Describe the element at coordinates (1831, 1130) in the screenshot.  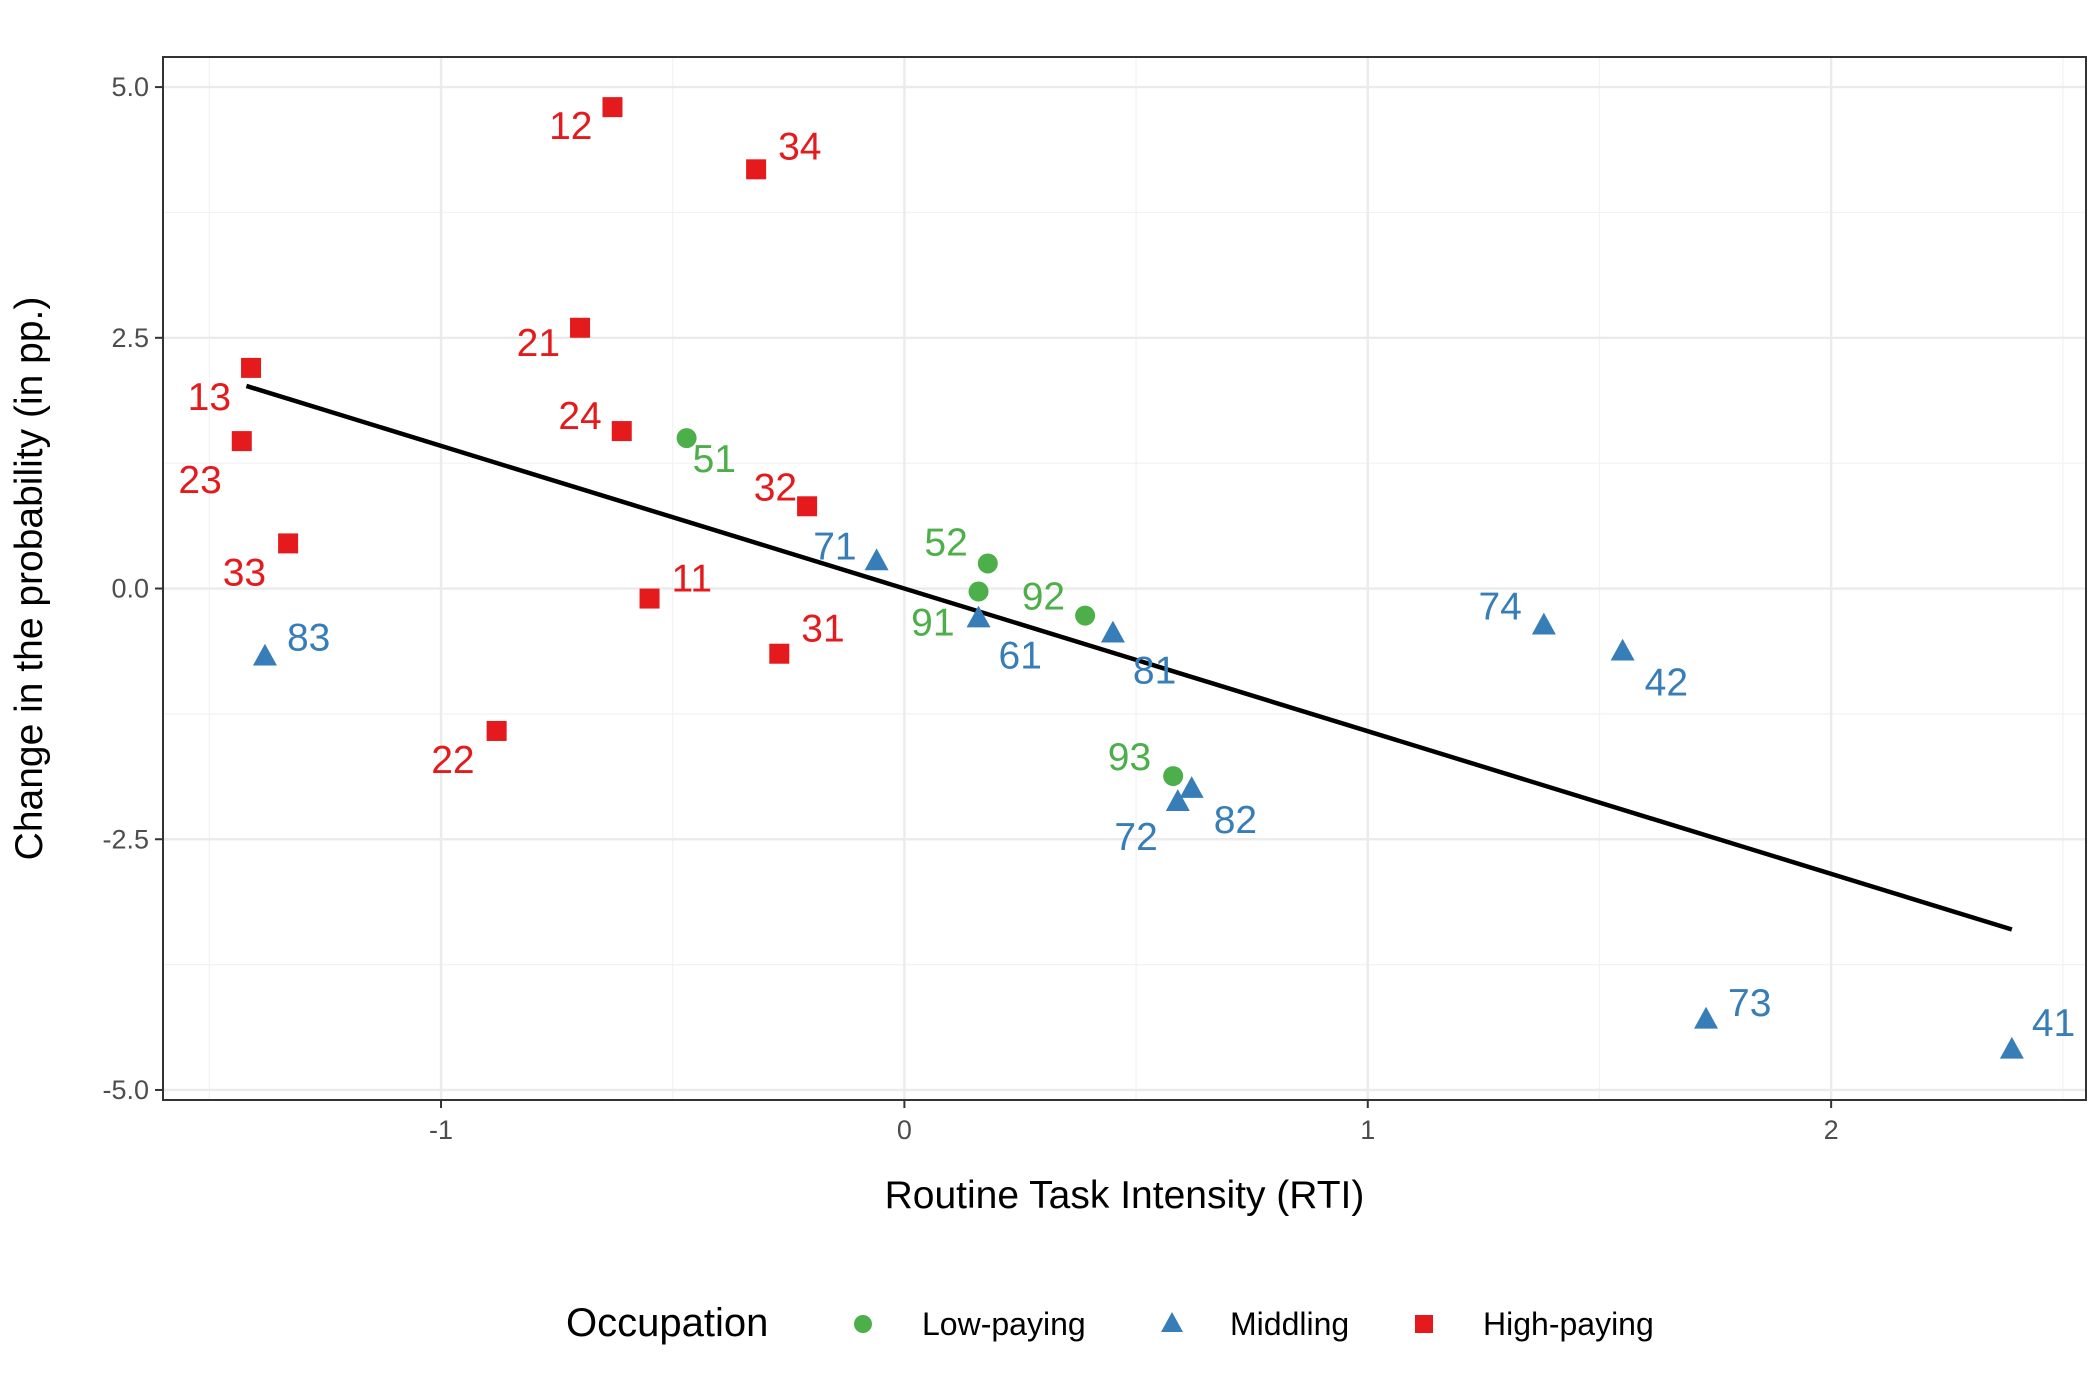
I see `x-tick-label: 2` at that location.